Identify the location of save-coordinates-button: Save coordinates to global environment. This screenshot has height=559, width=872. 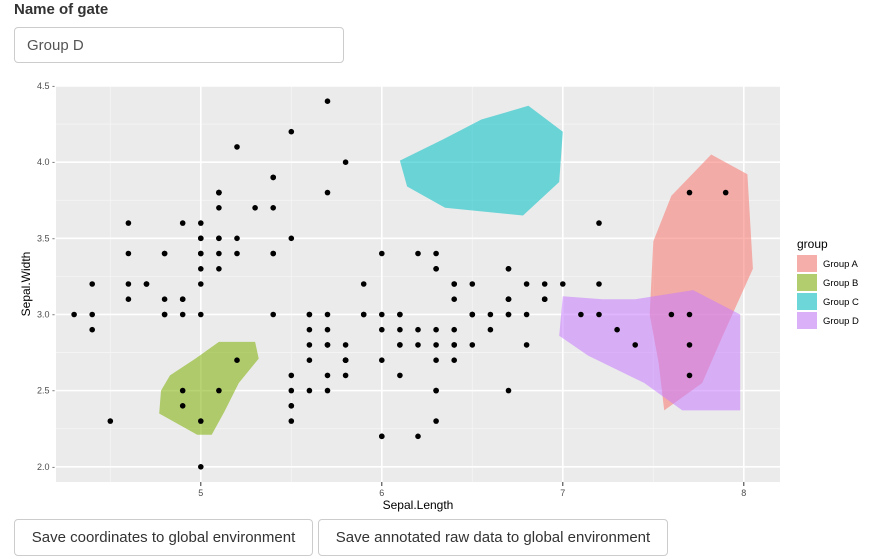
(163, 537).